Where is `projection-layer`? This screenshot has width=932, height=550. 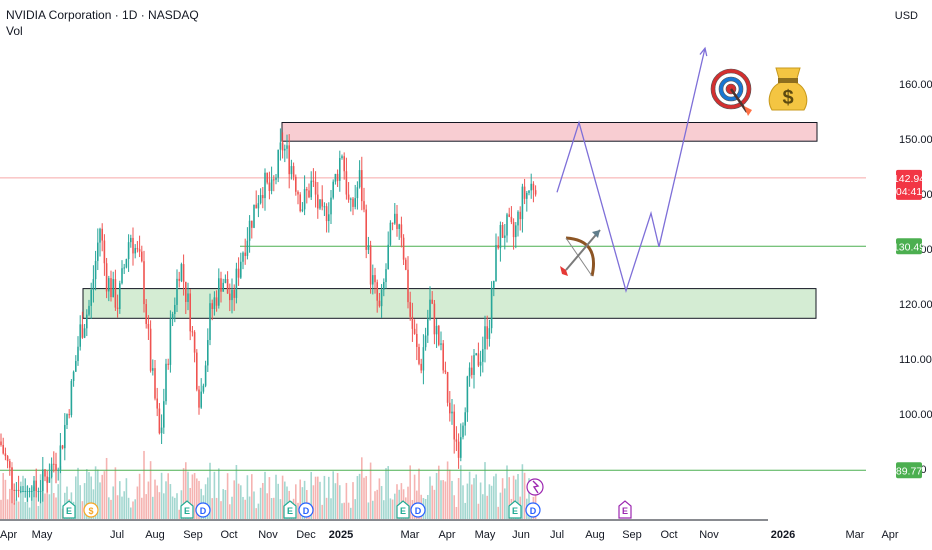
projection-layer is located at coordinates (632, 170).